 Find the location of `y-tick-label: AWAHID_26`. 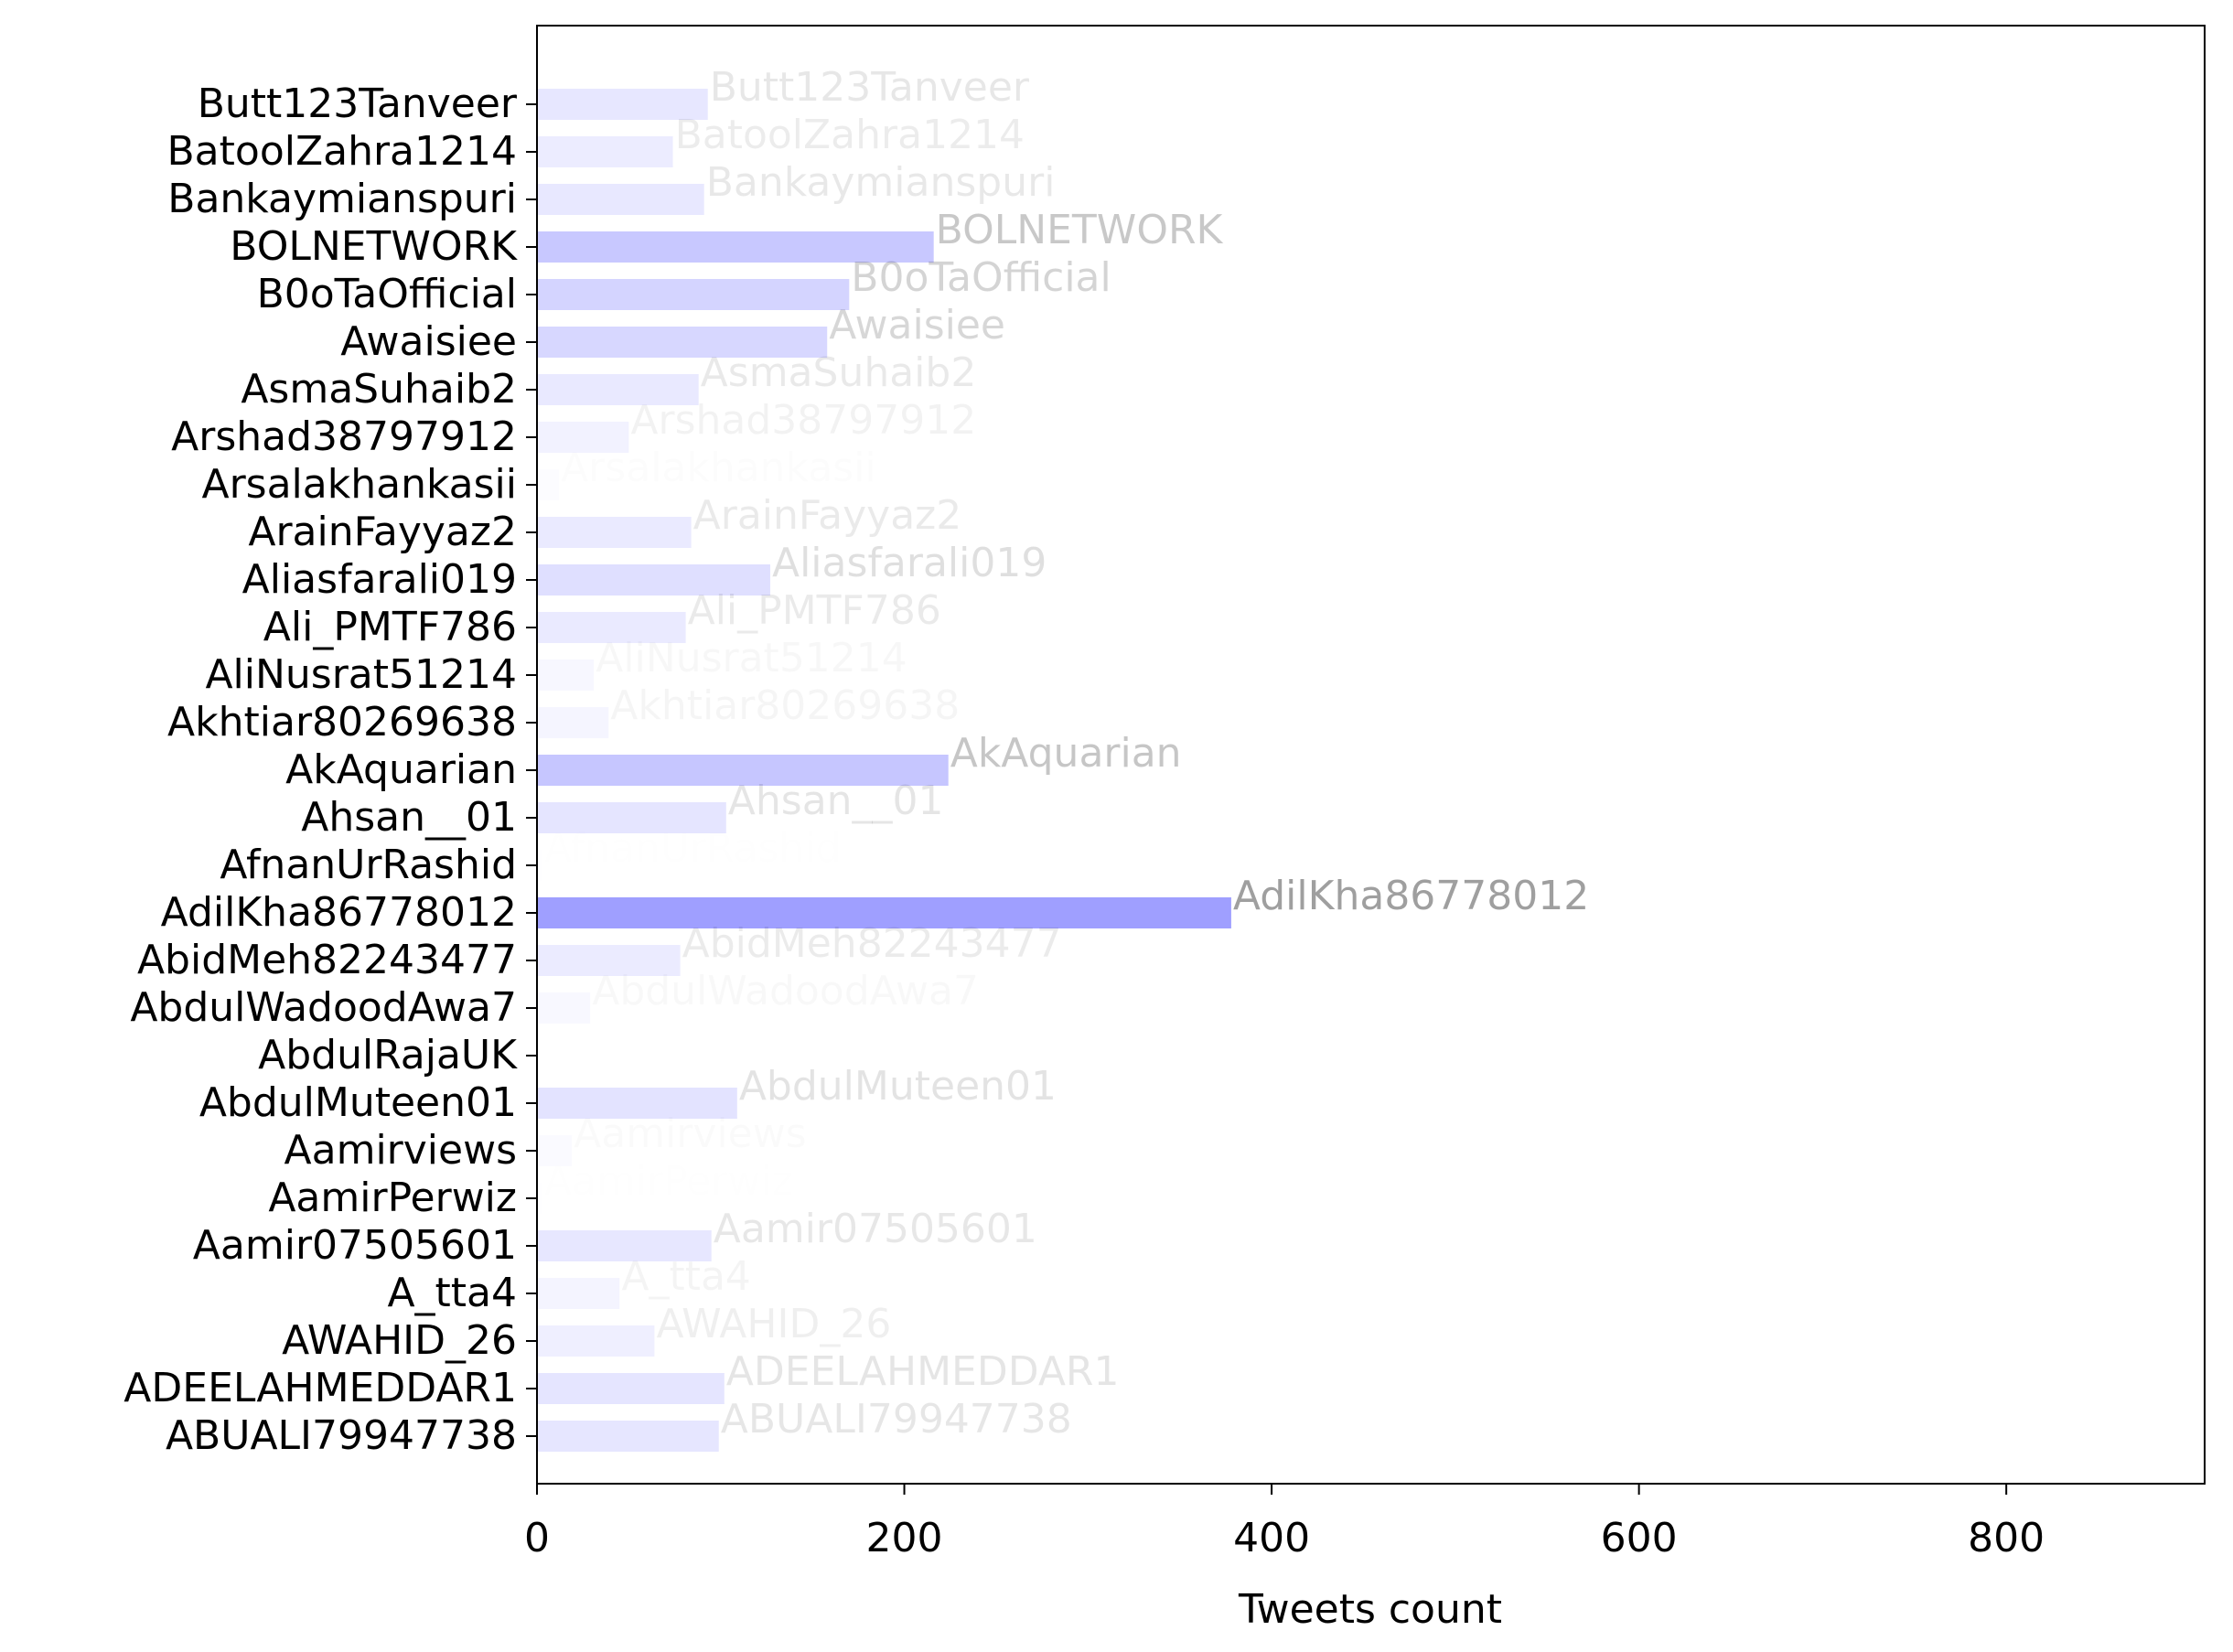

y-tick-label: AWAHID_26 is located at coordinates (399, 1340).